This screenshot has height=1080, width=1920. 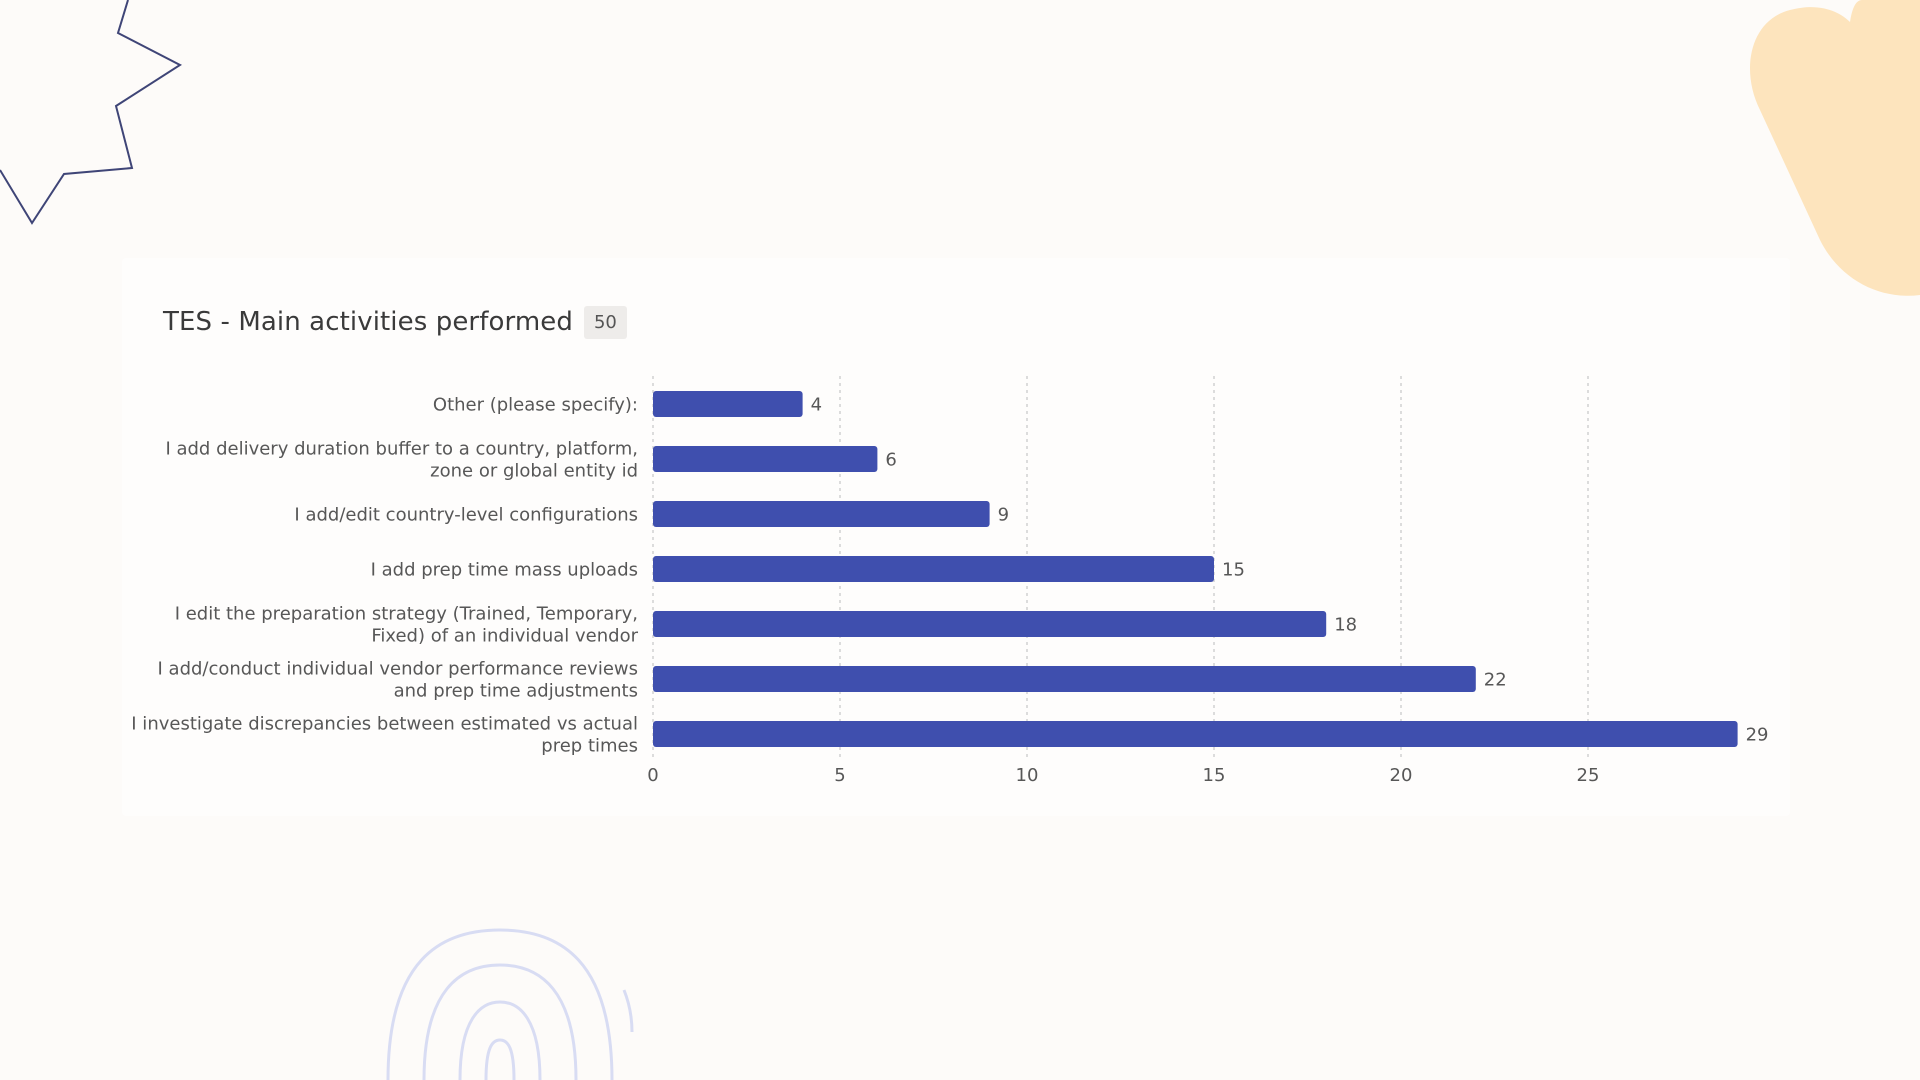 What do you see at coordinates (516, 691) in the screenshot?
I see `category-label: and prep time adjustments` at bounding box center [516, 691].